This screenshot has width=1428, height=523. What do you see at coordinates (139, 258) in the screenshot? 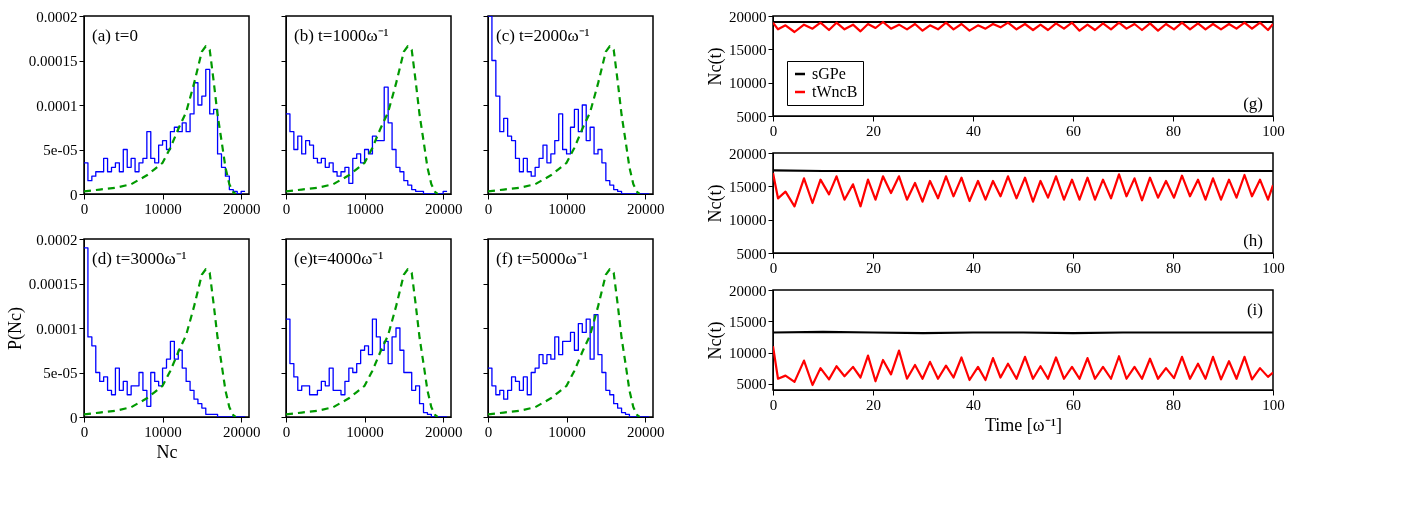
I see `annotation: (d) t=3000ω⁻¹` at bounding box center [139, 258].